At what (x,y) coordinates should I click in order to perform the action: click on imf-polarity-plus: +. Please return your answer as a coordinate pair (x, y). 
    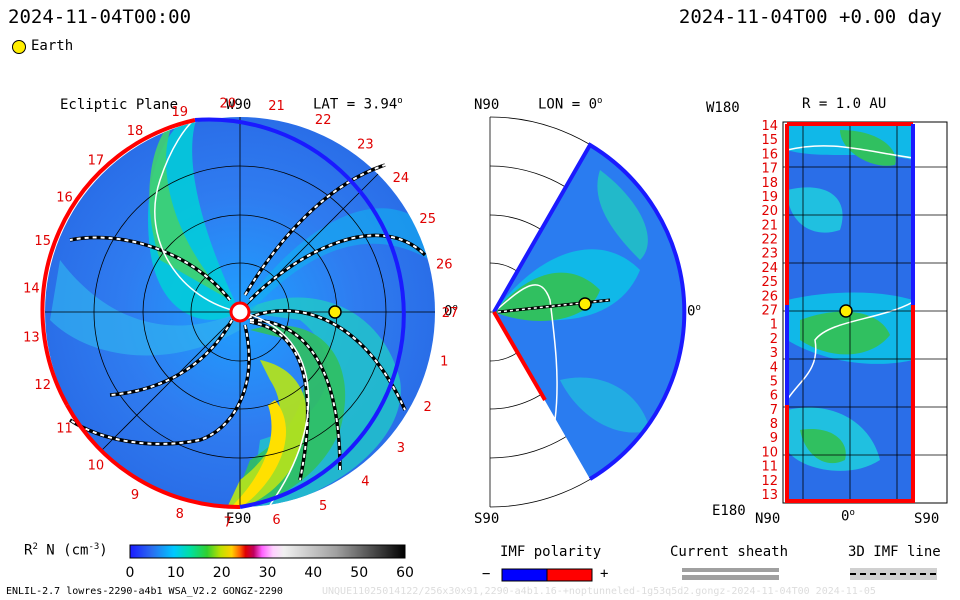
    Looking at the image, I should click on (604, 574).